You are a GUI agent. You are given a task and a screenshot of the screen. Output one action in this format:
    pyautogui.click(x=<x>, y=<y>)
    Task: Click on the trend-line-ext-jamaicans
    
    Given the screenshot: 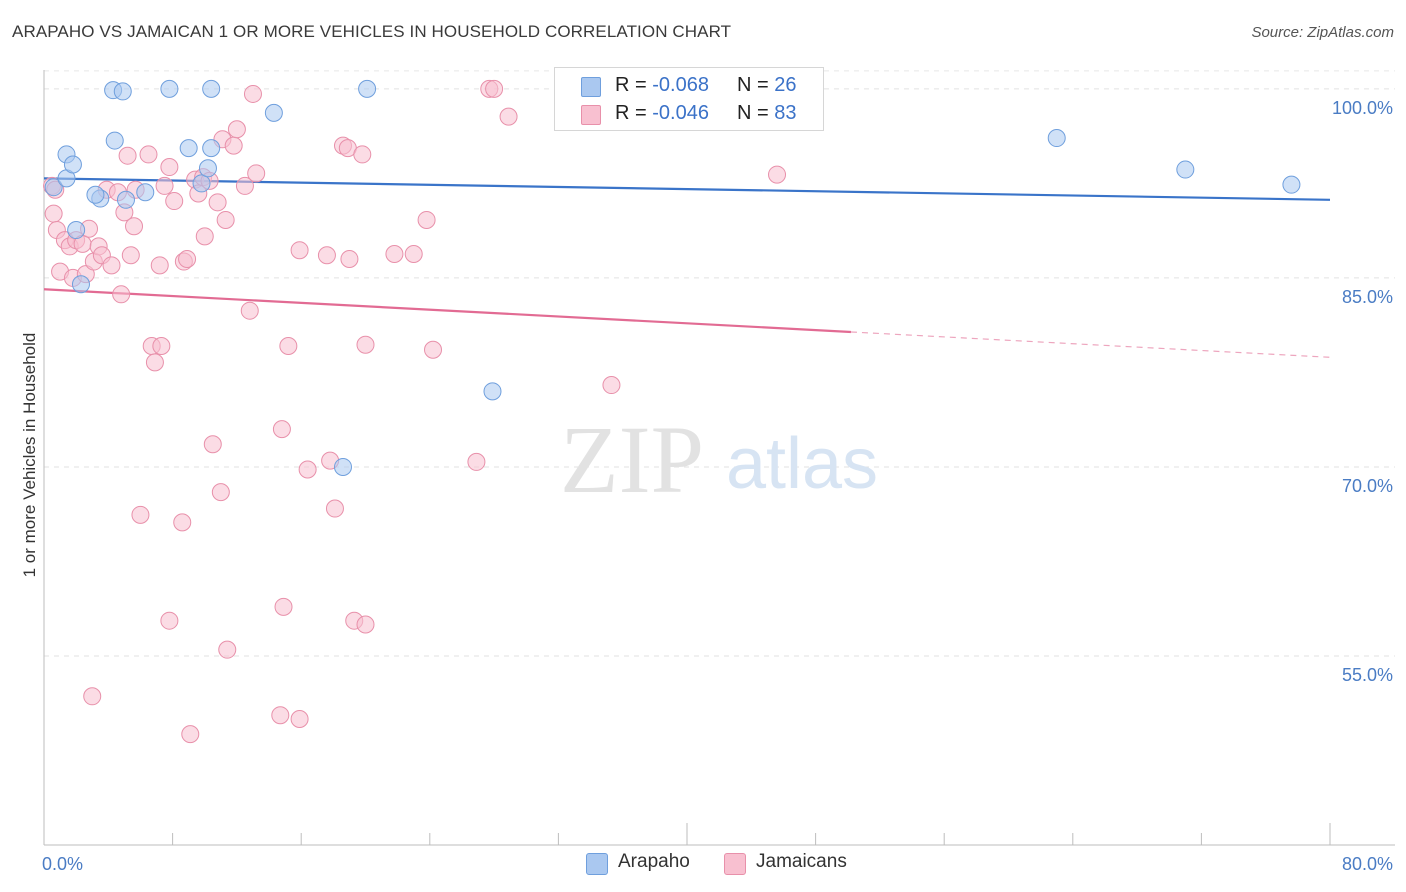 What is the action you would take?
    pyautogui.click(x=1090, y=344)
    